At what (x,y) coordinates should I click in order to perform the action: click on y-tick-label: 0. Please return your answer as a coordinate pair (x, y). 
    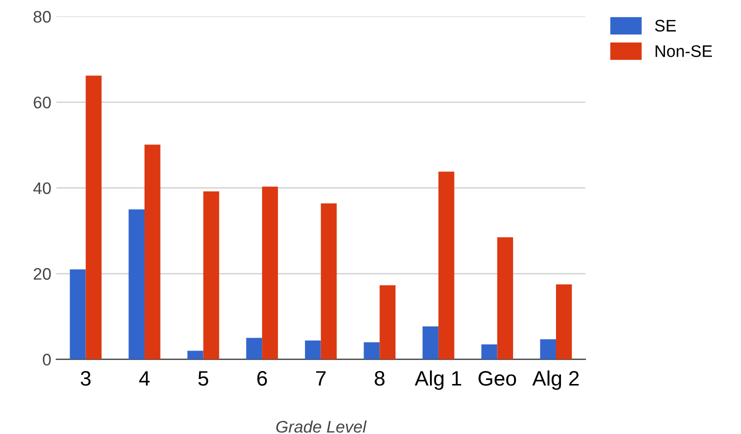
    Looking at the image, I should click on (46, 360).